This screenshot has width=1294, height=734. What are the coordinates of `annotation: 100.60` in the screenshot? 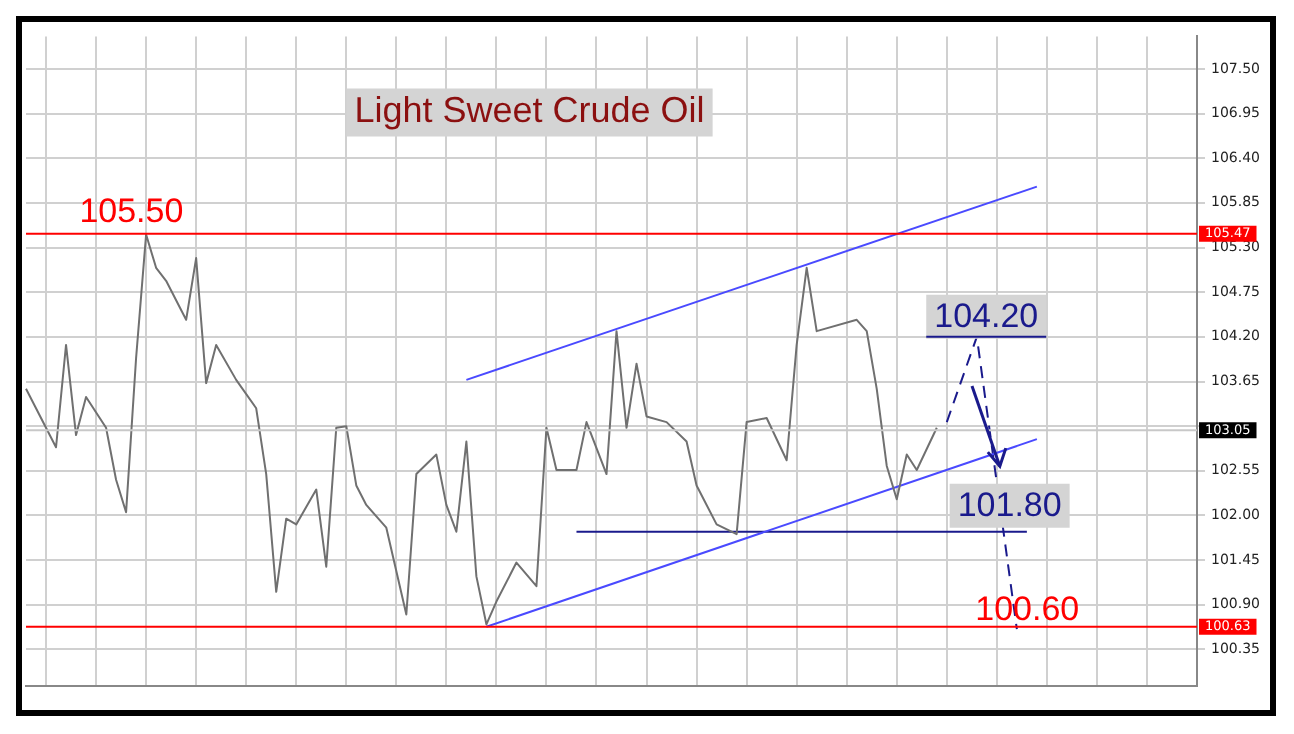 It's located at (1027, 608).